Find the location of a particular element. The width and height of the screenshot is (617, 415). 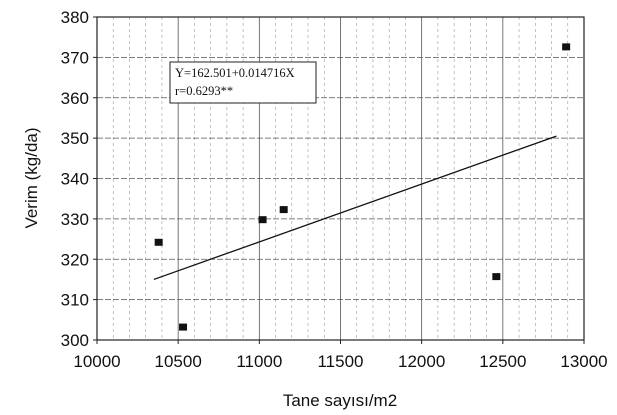

y-axis-title: Verim (kg/da) is located at coordinates (31, 177).